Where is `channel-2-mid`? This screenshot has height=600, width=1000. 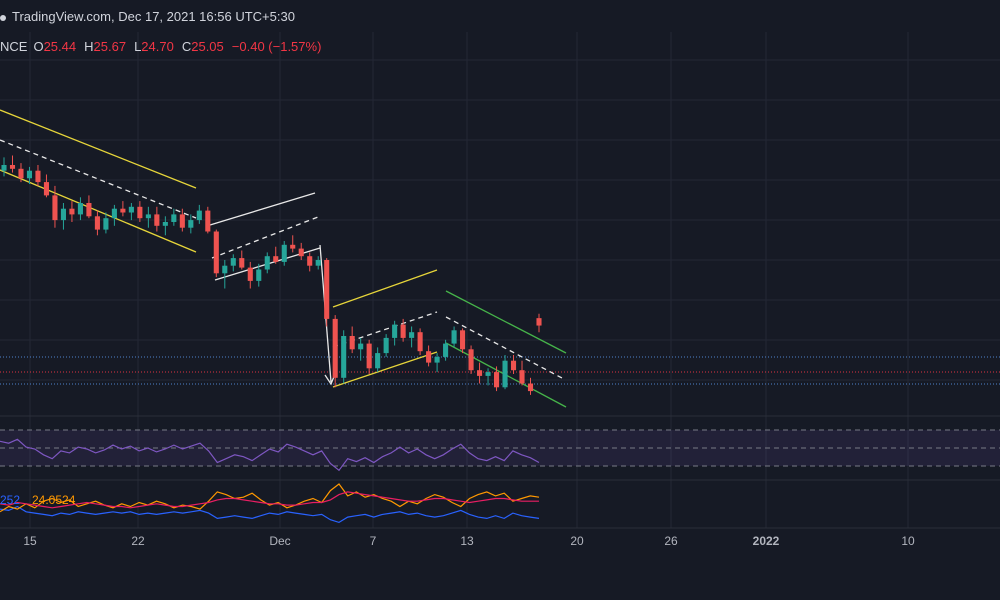 channel-2-mid is located at coordinates (265, 237).